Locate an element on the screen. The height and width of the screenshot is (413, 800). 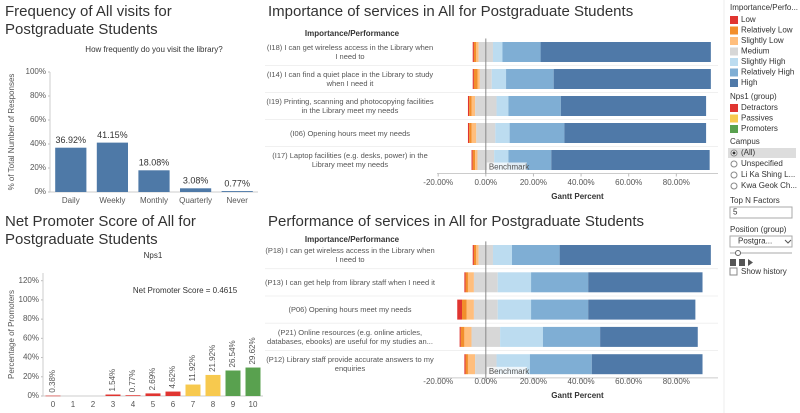
legend-label: High is located at coordinates (749, 82).